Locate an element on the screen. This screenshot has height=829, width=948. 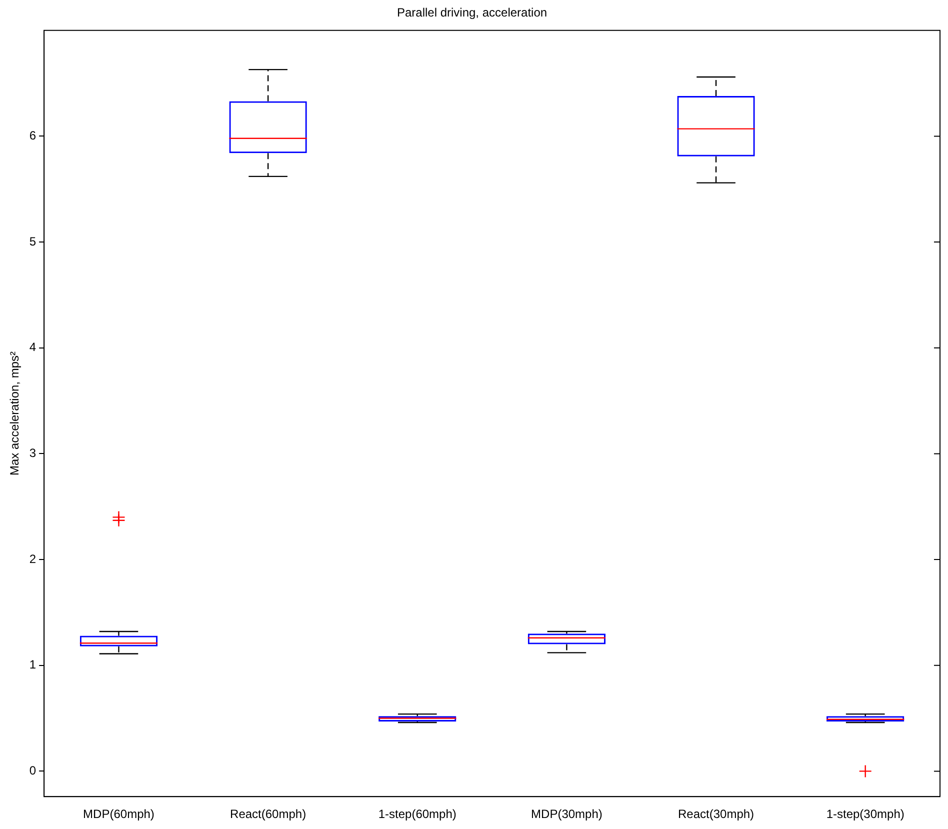
x-tick-label: MDP(60mph) is located at coordinates (118, 814).